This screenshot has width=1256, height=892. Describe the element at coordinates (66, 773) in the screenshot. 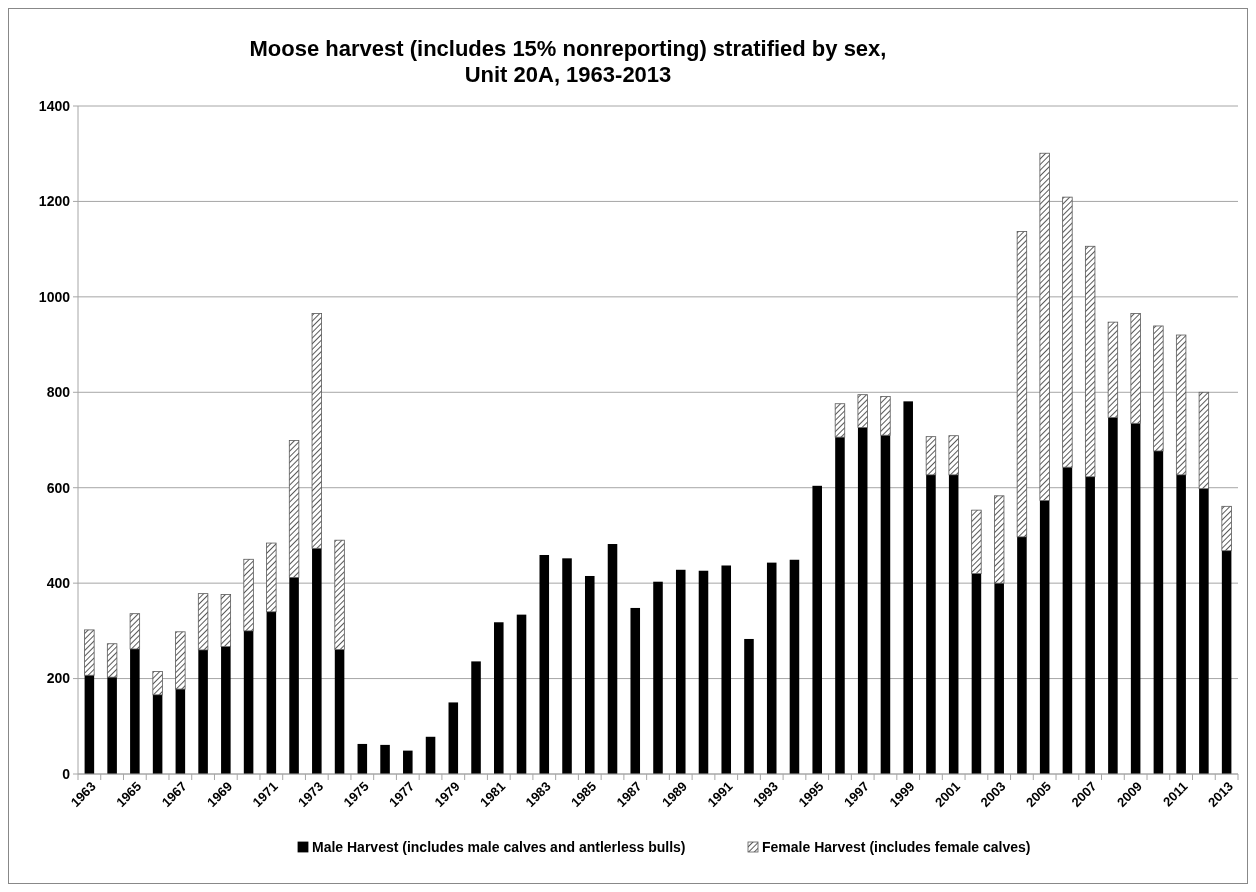

I see `y-tick-label: 0` at that location.